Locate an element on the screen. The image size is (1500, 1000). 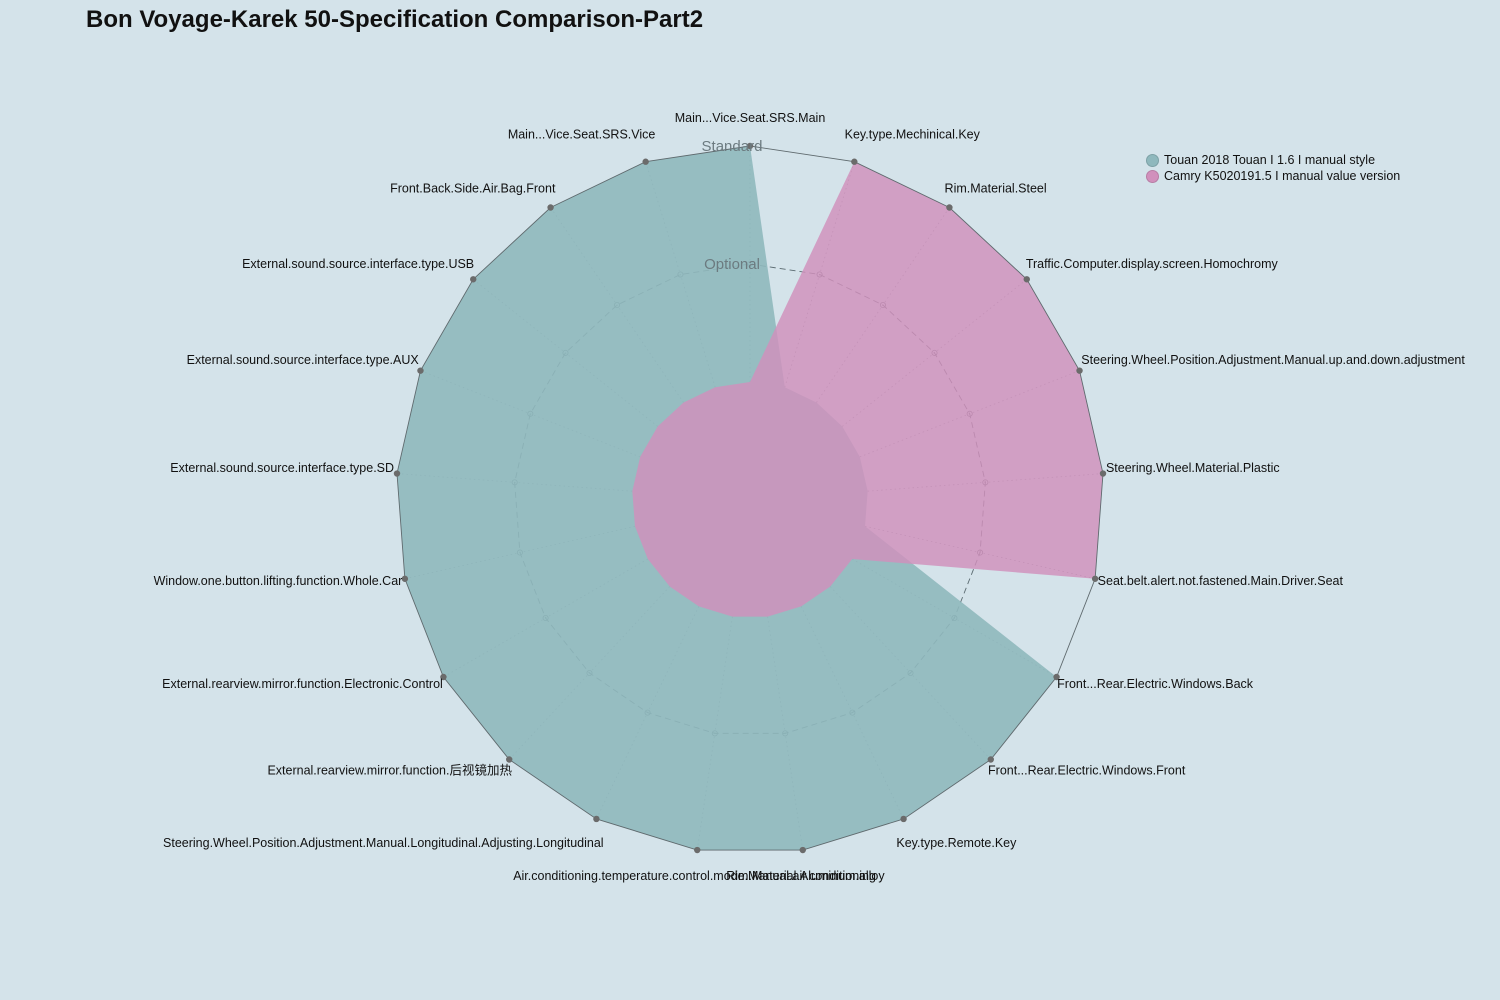
legend-label: Touan 2018 Touan I 1.6 I manual style is located at coordinates (1270, 160).